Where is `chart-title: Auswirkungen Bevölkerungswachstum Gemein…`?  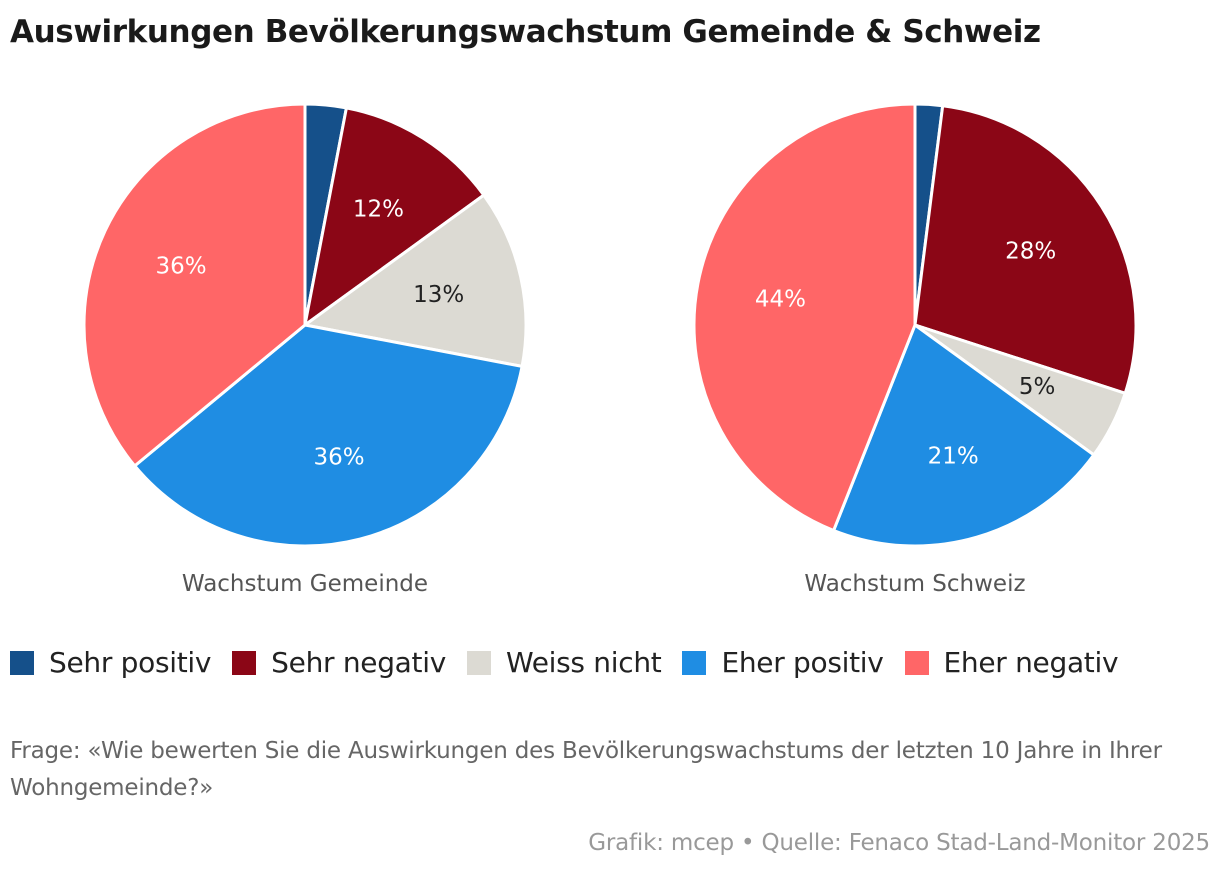
chart-title: Auswirkungen Bevölkerungswachstum Gemein… is located at coordinates (525, 32).